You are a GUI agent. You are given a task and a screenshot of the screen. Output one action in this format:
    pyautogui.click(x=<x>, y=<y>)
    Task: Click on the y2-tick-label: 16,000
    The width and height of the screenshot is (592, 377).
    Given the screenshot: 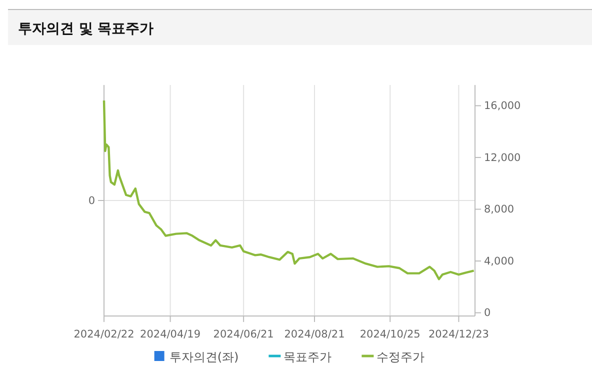 What is the action you would take?
    pyautogui.click(x=502, y=106)
    